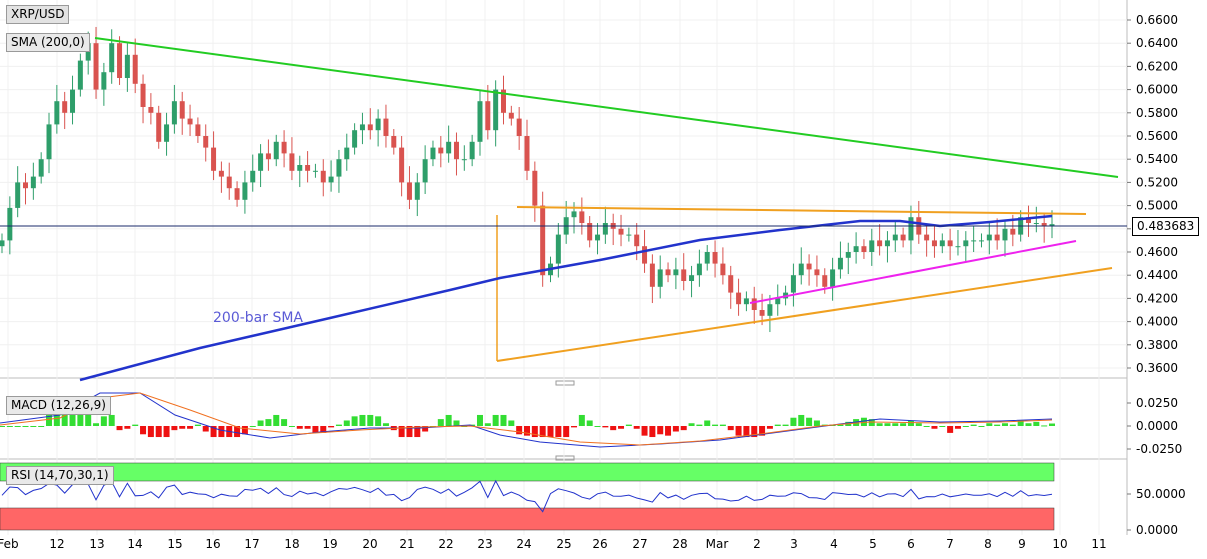 The width and height of the screenshot is (1207, 559). What do you see at coordinates (1157, 43) in the screenshot?
I see `price-tick-label: 0.6400` at bounding box center [1157, 43].